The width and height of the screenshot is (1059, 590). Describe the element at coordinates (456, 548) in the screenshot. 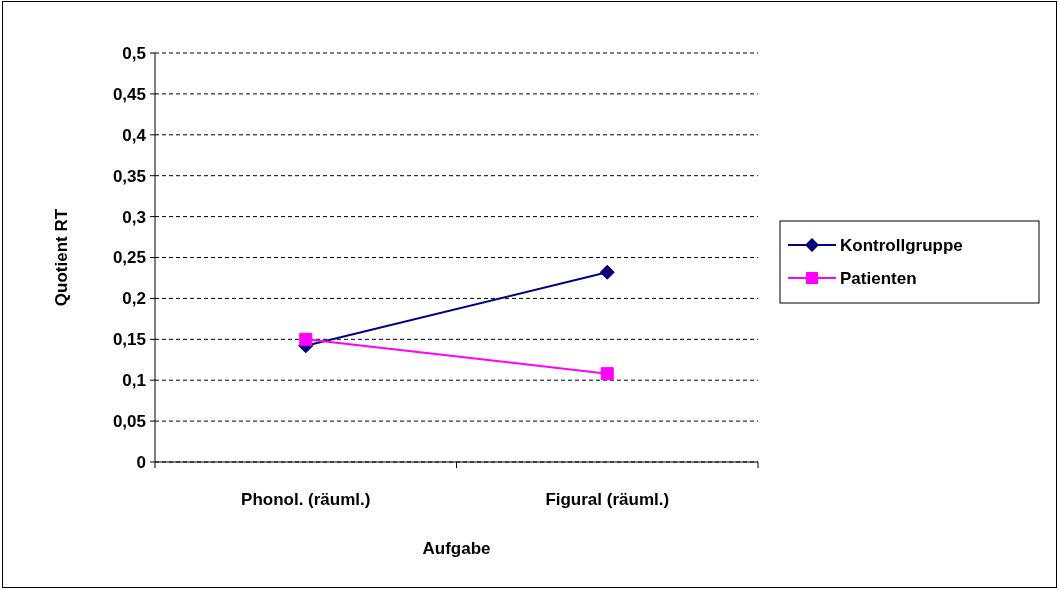

I see `x-axis-title: Aufgabe` at that location.